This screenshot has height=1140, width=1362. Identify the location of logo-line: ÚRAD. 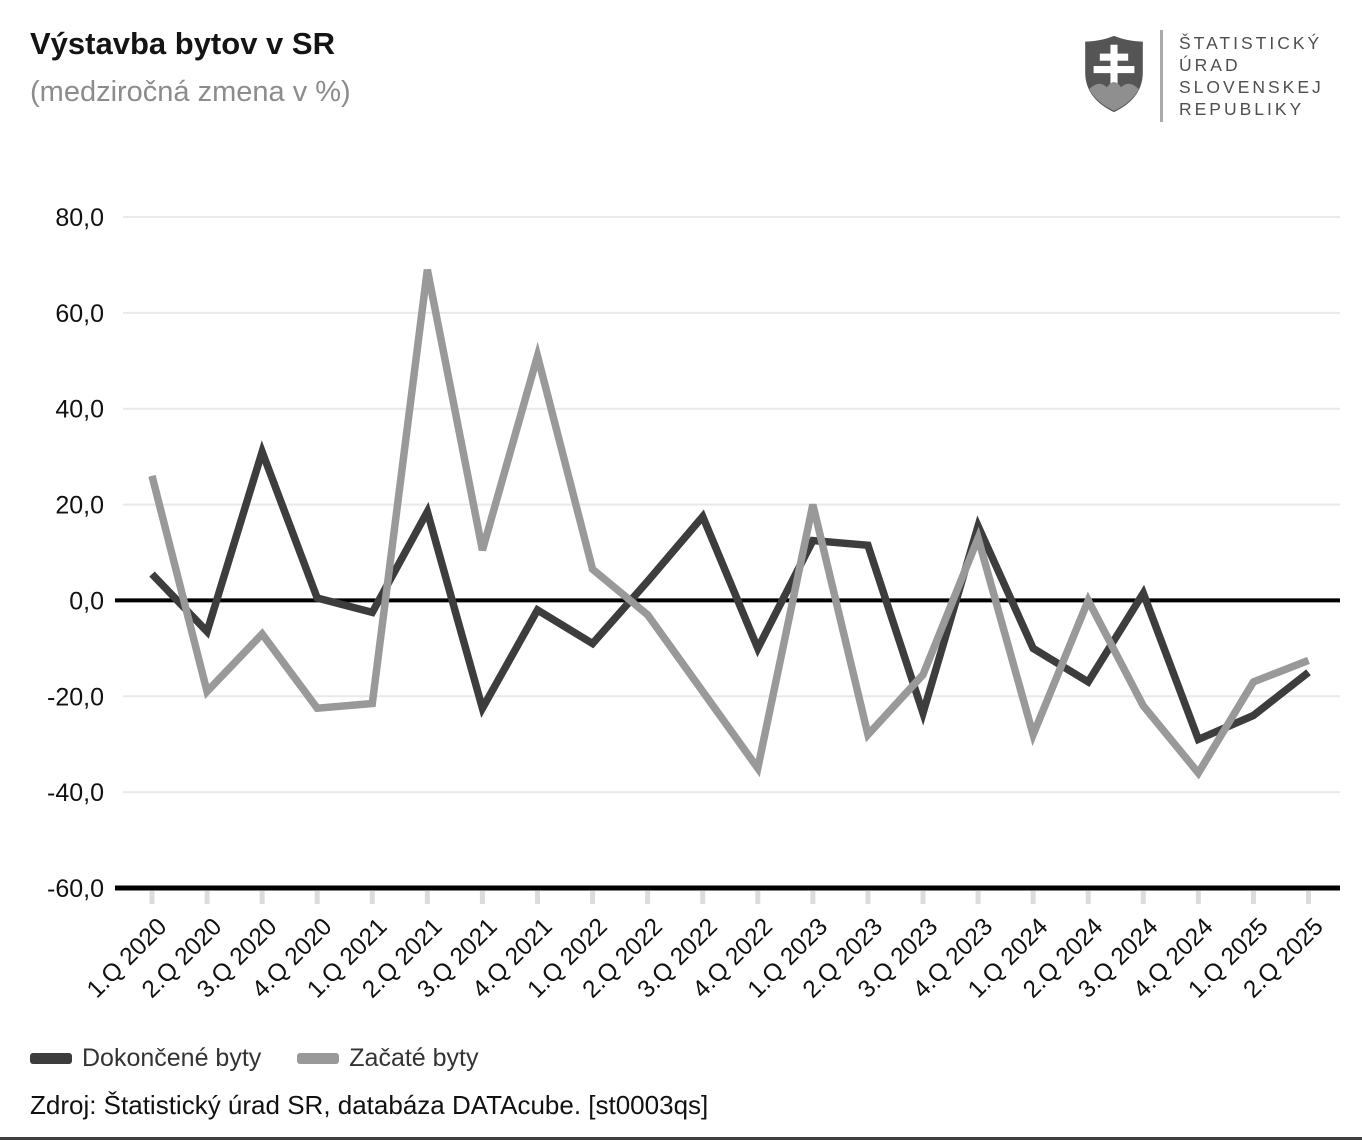
(1210, 65).